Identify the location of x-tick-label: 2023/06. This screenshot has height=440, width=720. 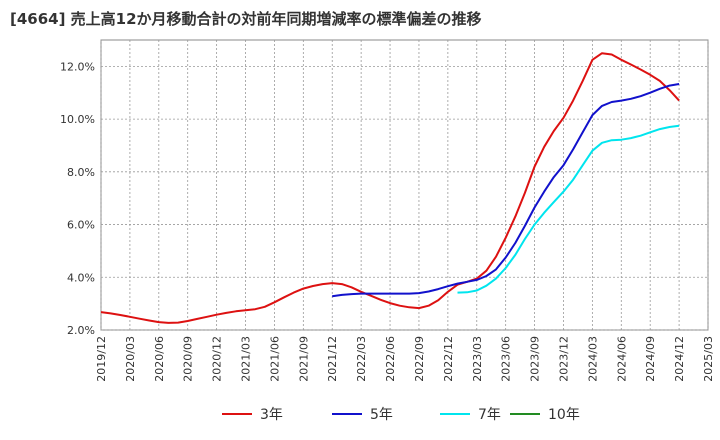
(506, 359).